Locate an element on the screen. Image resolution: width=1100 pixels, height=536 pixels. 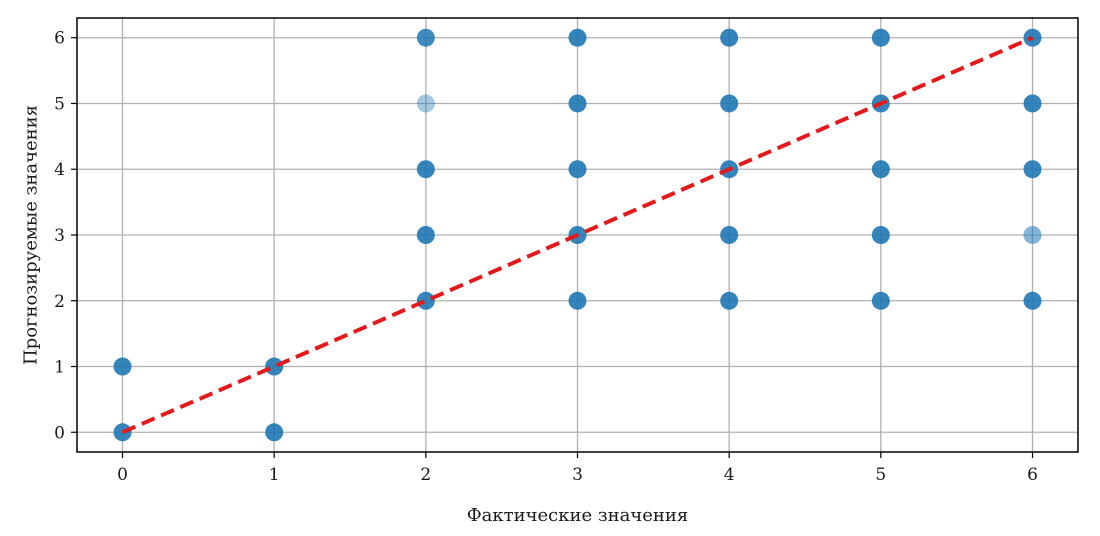
x-tick-label: 1 is located at coordinates (274, 475).